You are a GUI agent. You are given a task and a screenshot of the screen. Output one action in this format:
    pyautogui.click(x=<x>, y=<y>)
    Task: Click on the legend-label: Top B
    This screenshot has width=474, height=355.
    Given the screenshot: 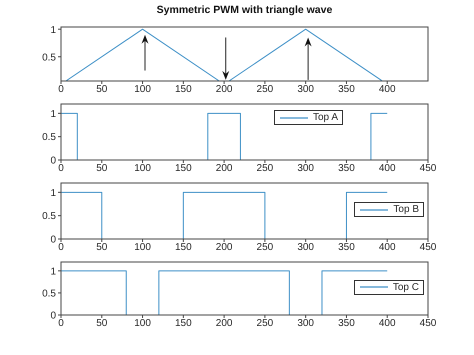 What is the action you would take?
    pyautogui.click(x=406, y=209)
    